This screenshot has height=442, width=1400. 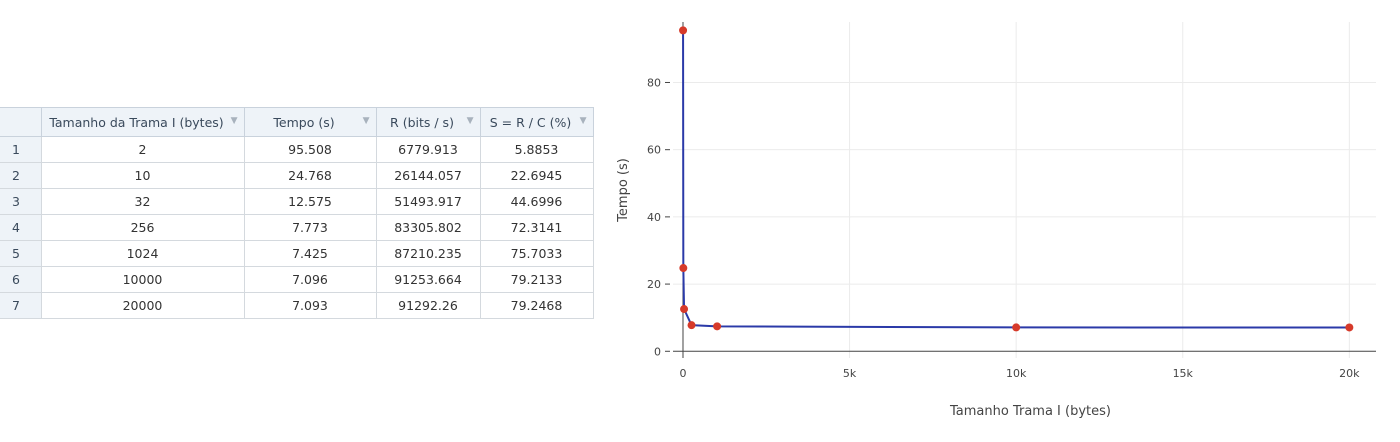 I want to click on y-tick-label: 20, so click(x=654, y=284).